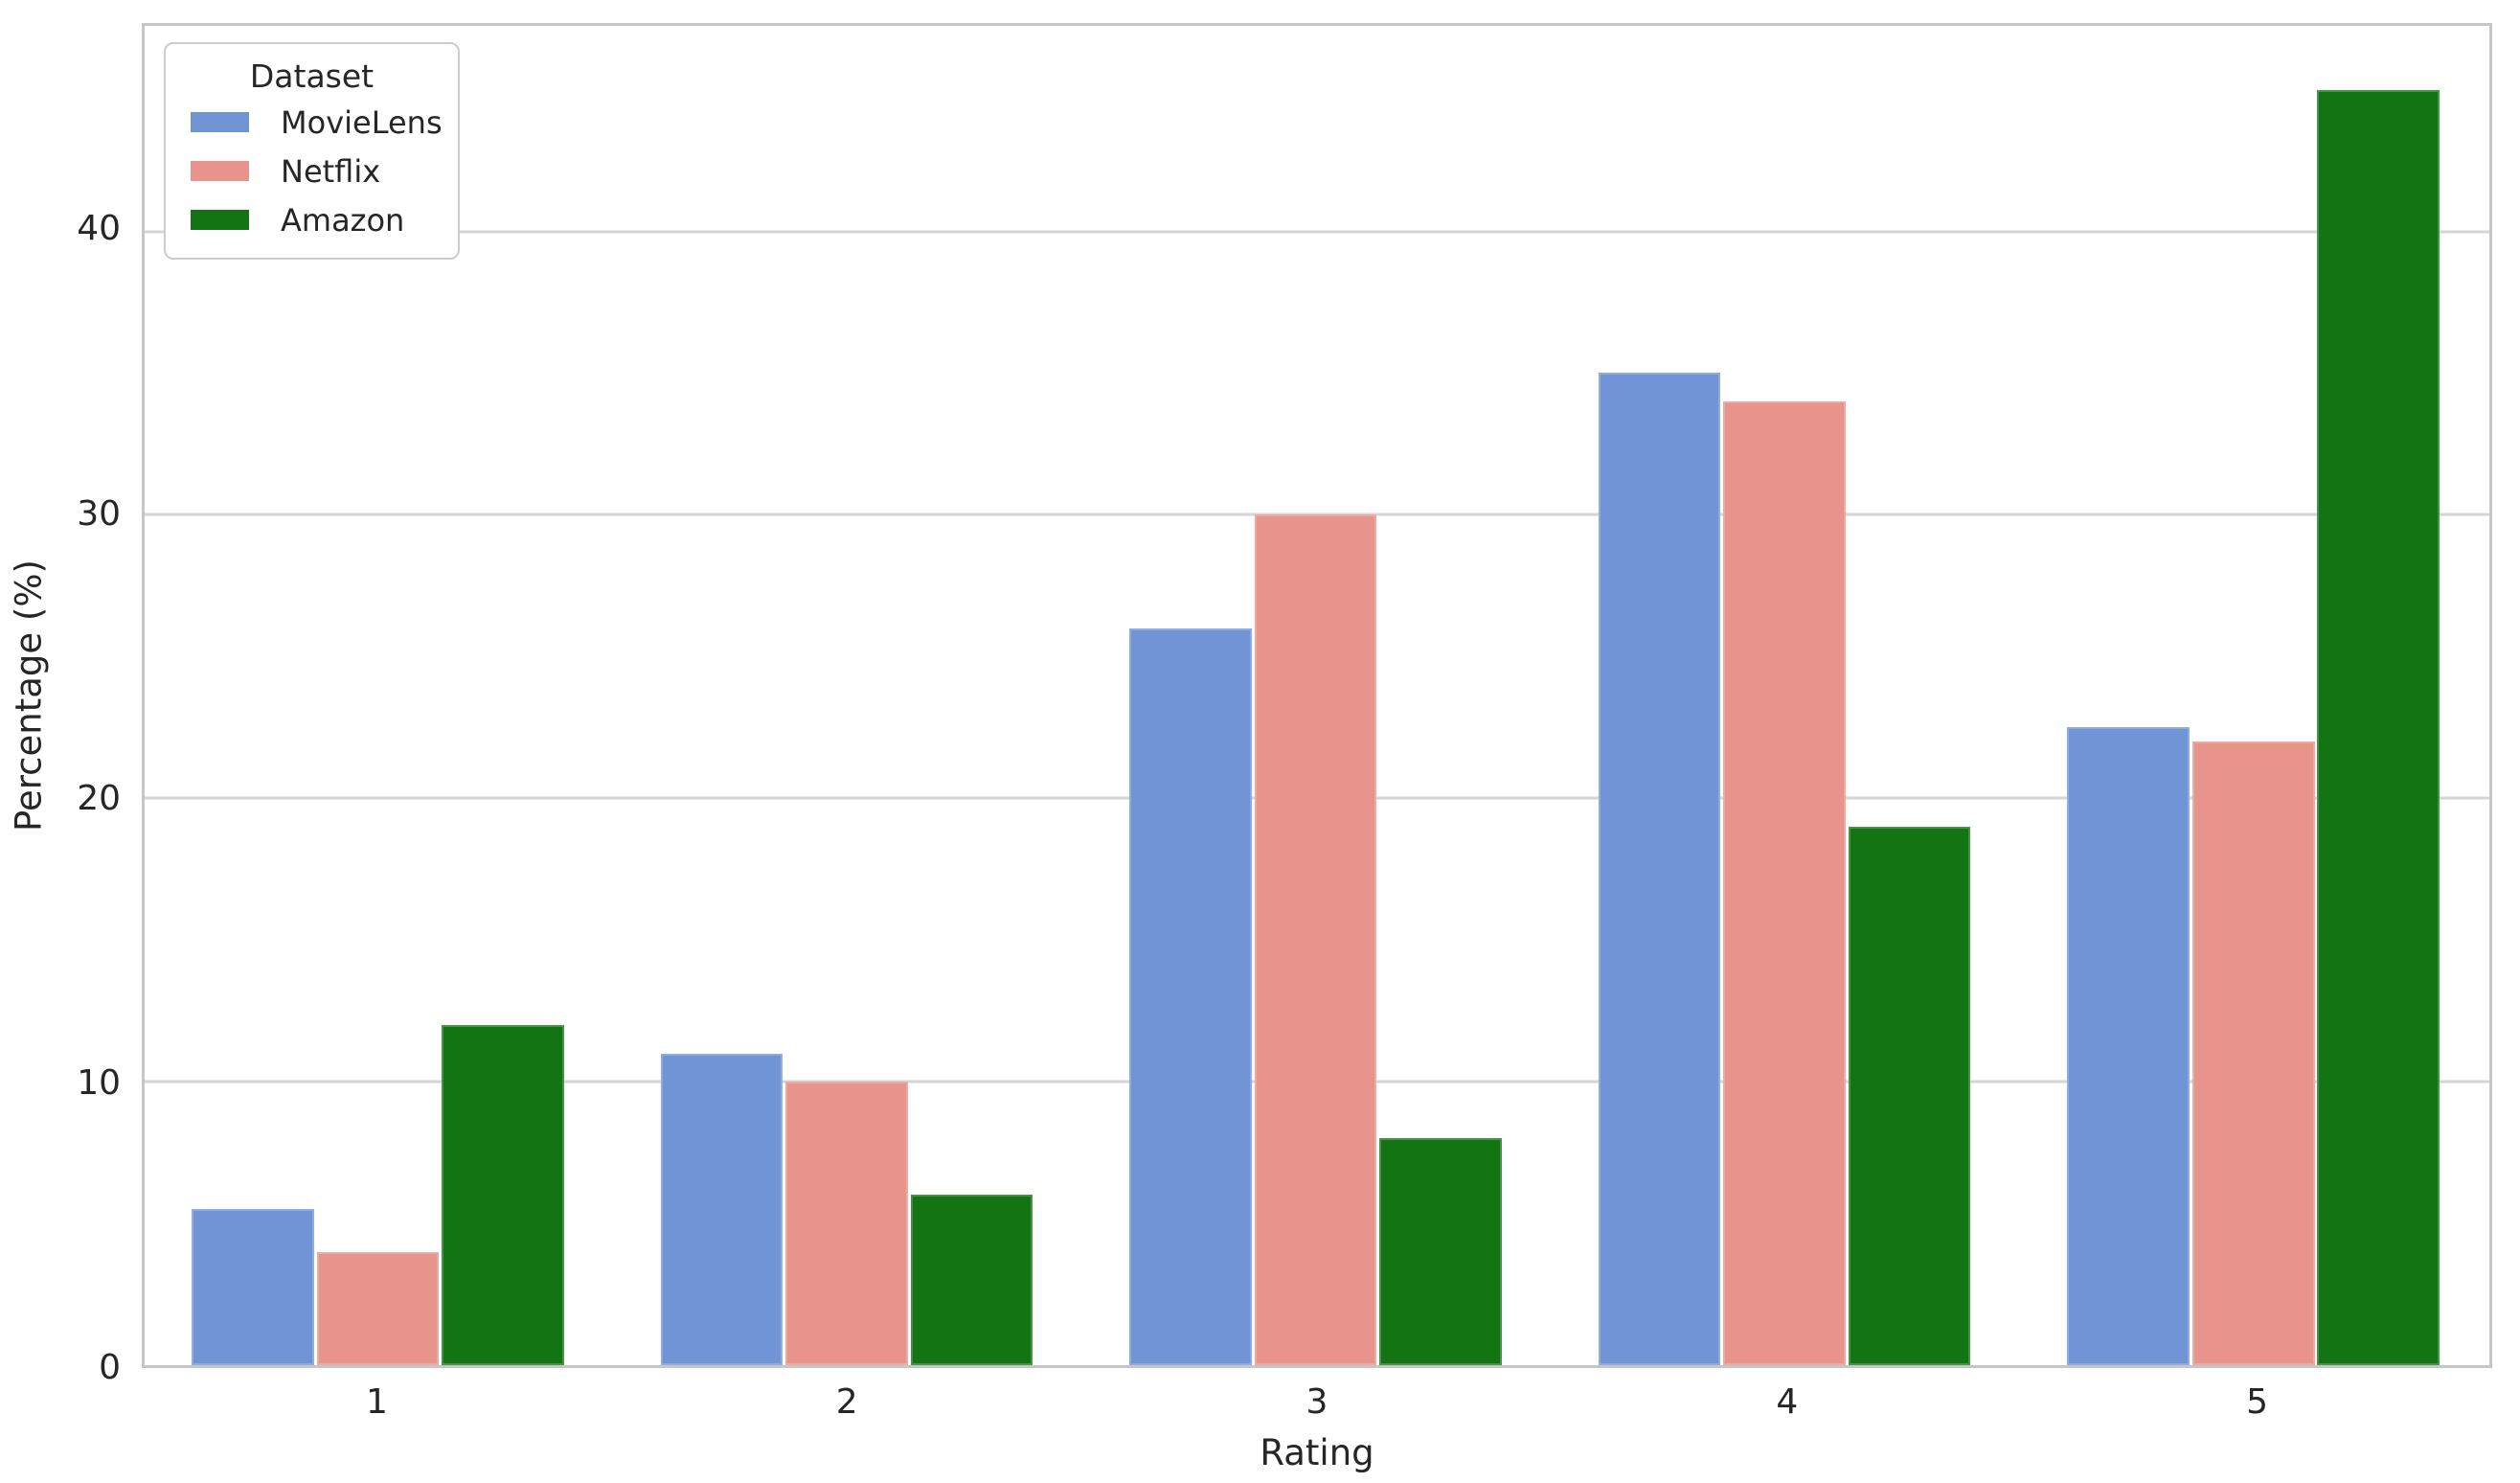 This screenshot has width=2520, height=1483. What do you see at coordinates (99, 513) in the screenshot?
I see `y-tick-label-30: 30` at bounding box center [99, 513].